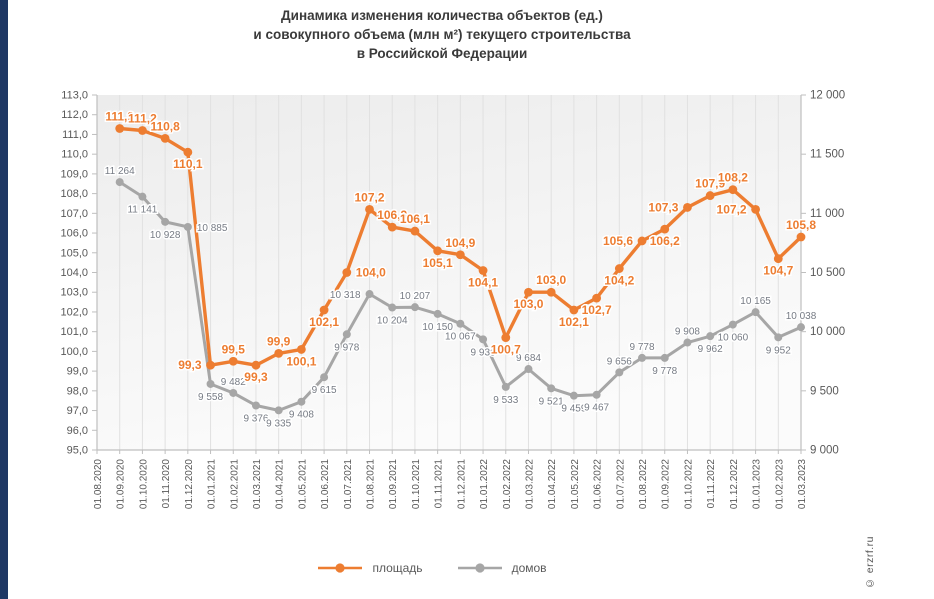  What do you see at coordinates (166, 484) in the screenshot?
I see `x-axis-label: 01.11.2020` at bounding box center [166, 484].